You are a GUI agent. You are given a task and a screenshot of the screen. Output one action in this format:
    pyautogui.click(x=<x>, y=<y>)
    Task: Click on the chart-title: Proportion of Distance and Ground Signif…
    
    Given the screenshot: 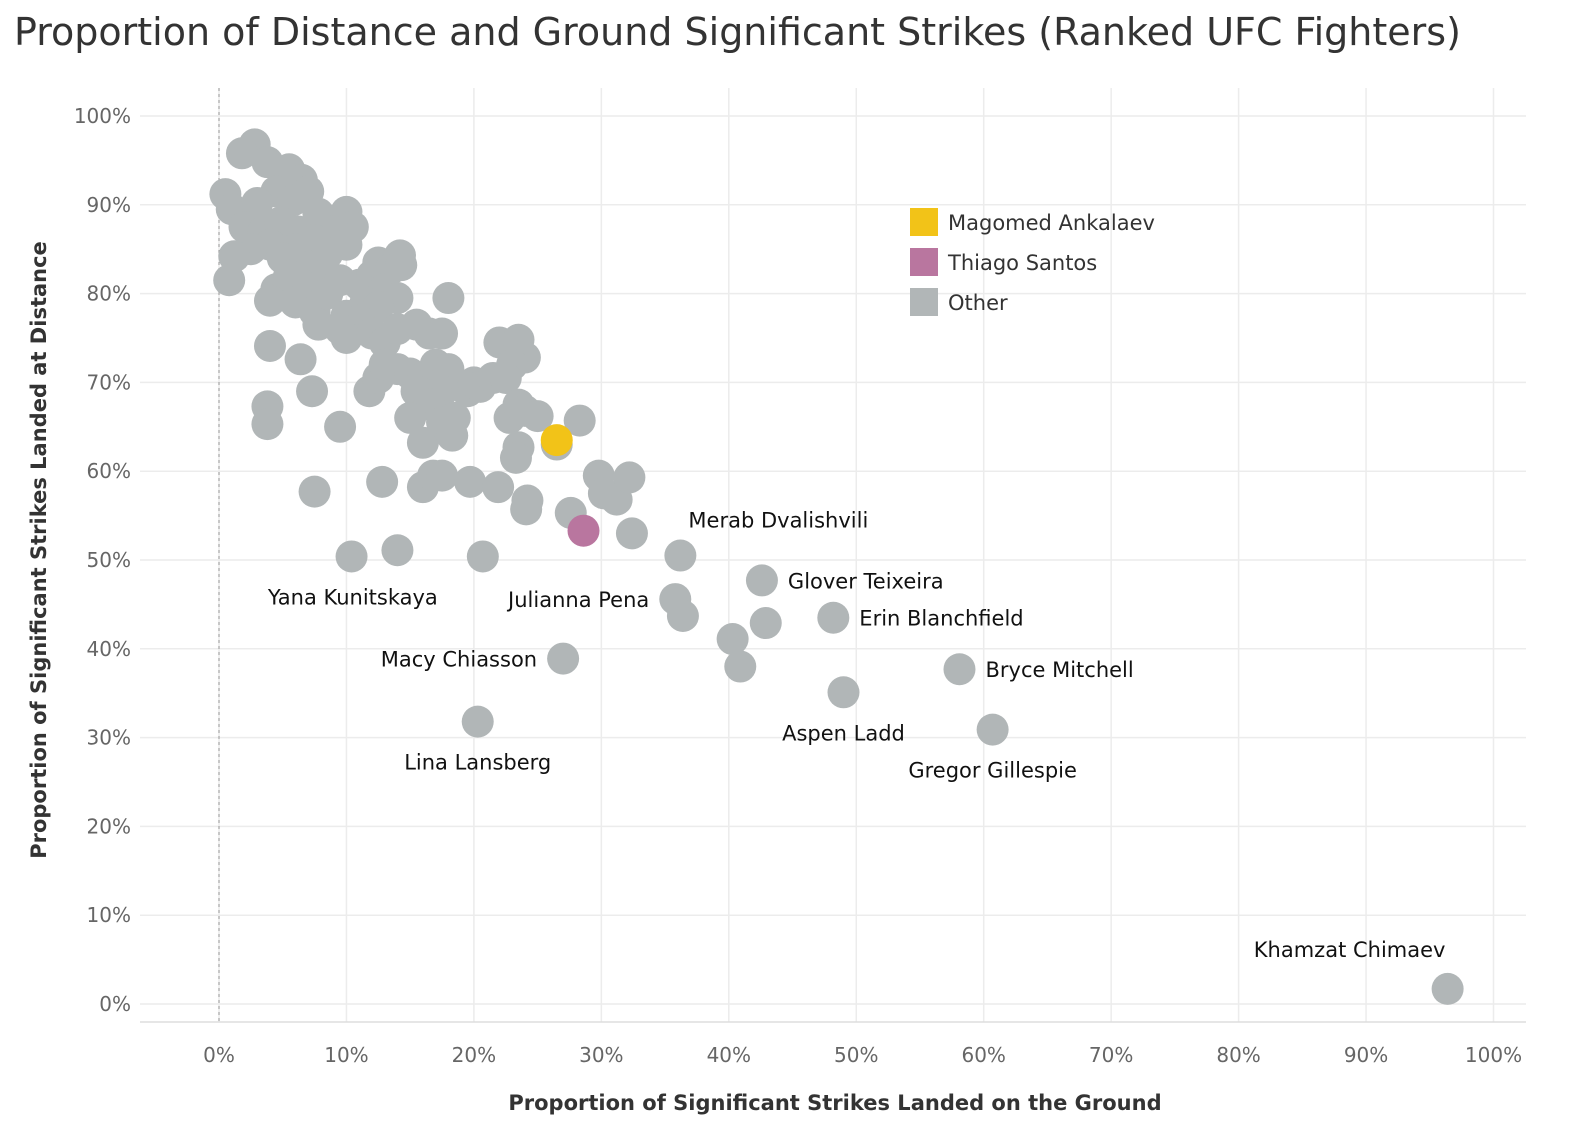 What is the action you would take?
    pyautogui.click(x=737, y=32)
    